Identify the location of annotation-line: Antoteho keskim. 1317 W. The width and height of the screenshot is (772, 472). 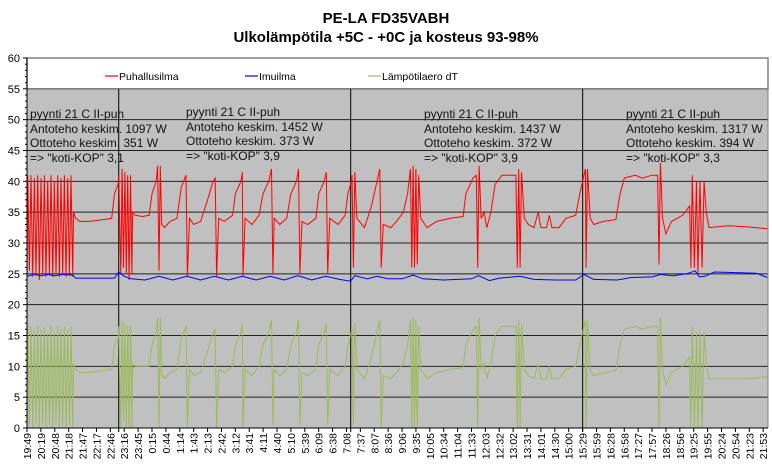
(694, 128).